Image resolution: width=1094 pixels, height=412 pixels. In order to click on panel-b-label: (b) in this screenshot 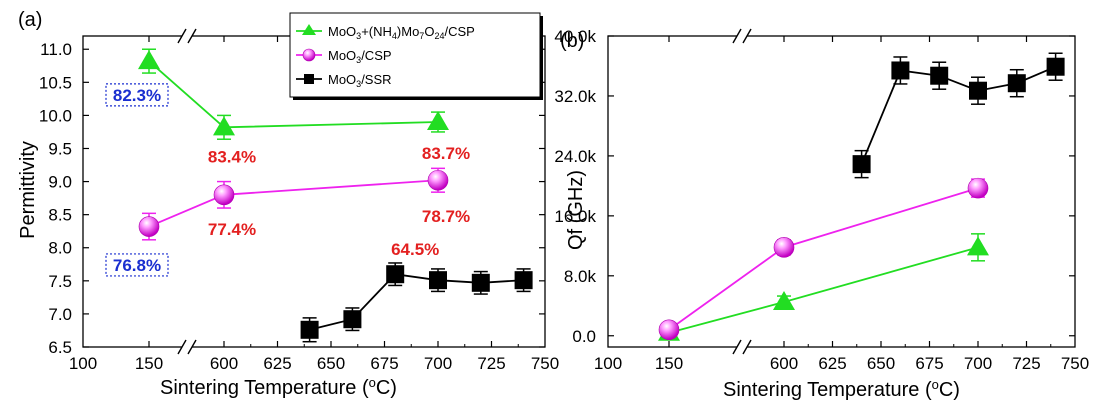, I will do `click(572, 41)`.